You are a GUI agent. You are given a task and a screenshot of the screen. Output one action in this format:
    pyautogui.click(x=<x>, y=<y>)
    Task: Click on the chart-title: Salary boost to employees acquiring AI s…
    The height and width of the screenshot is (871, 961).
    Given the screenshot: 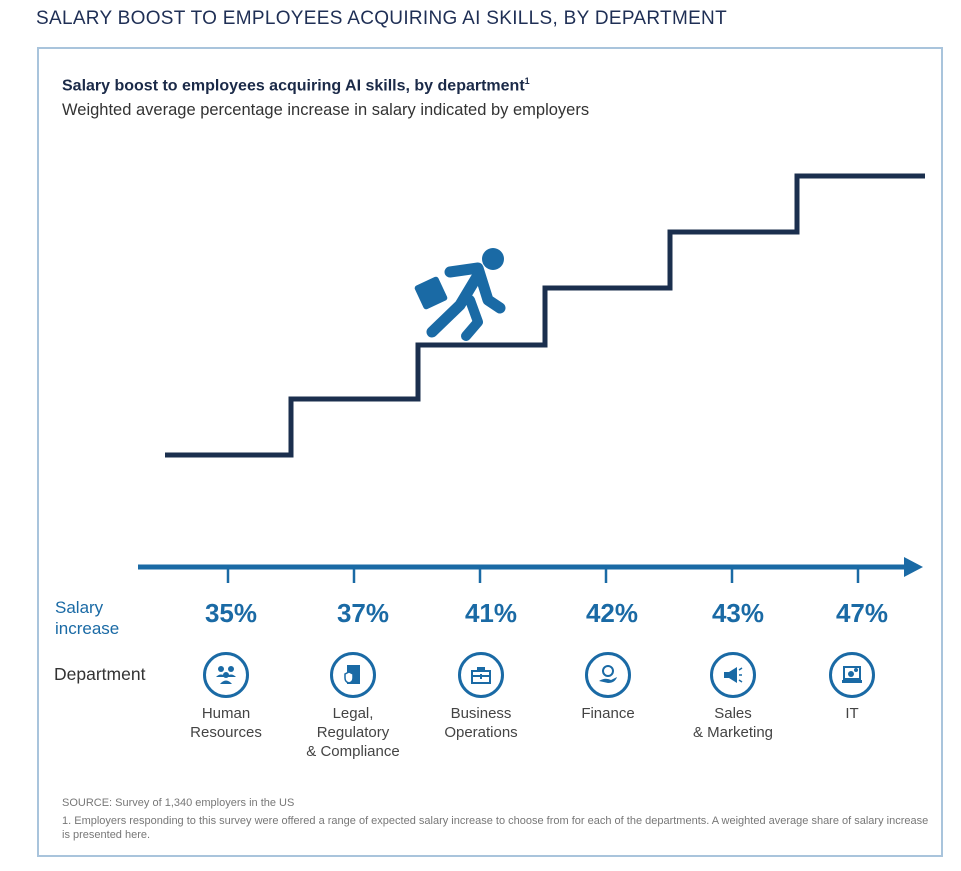 What is the action you would take?
    pyautogui.click(x=296, y=85)
    